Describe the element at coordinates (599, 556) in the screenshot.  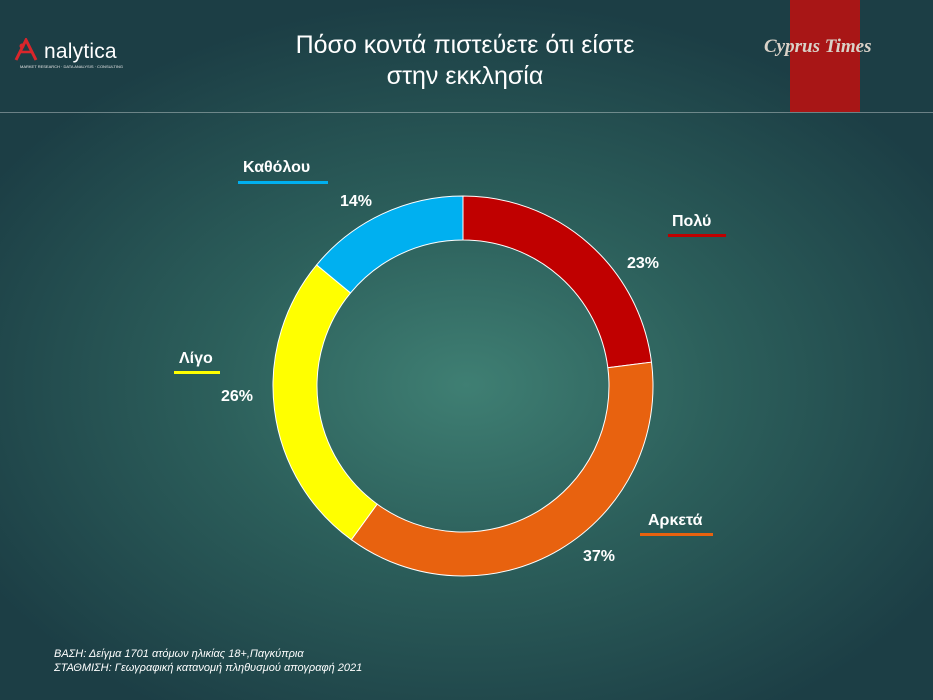
I see `value-label-1: 37%` at that location.